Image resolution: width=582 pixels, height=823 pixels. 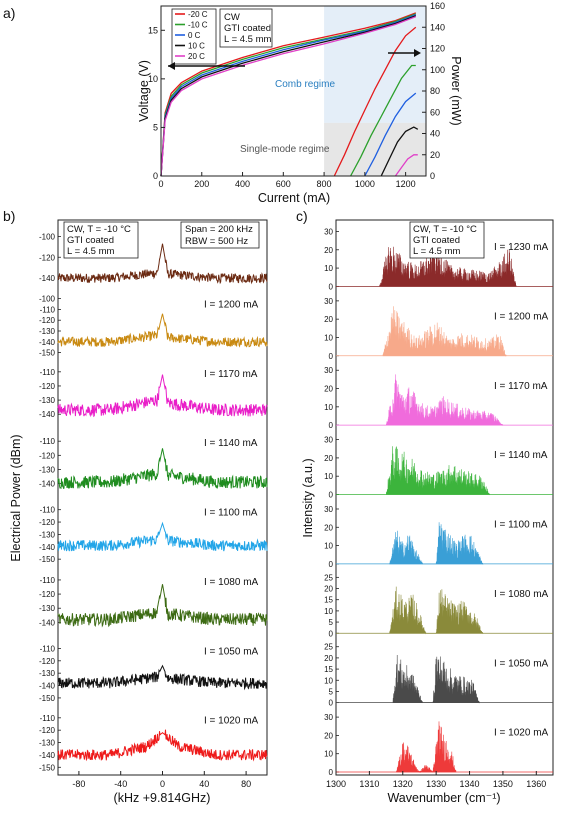 I want to click on spectrum-row: -110 -120 -130 -140 -150 I = 1020 mA, so click(x=153, y=743).